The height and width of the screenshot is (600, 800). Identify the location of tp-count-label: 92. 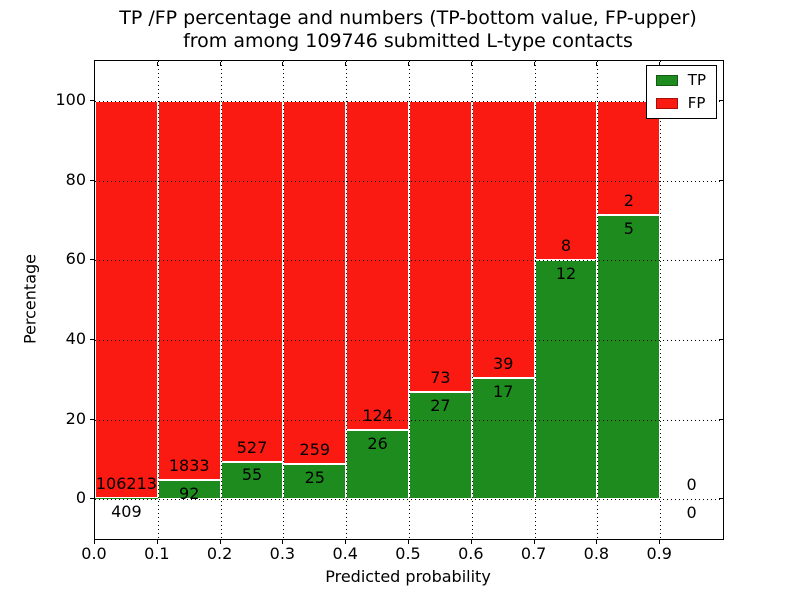
(189, 494).